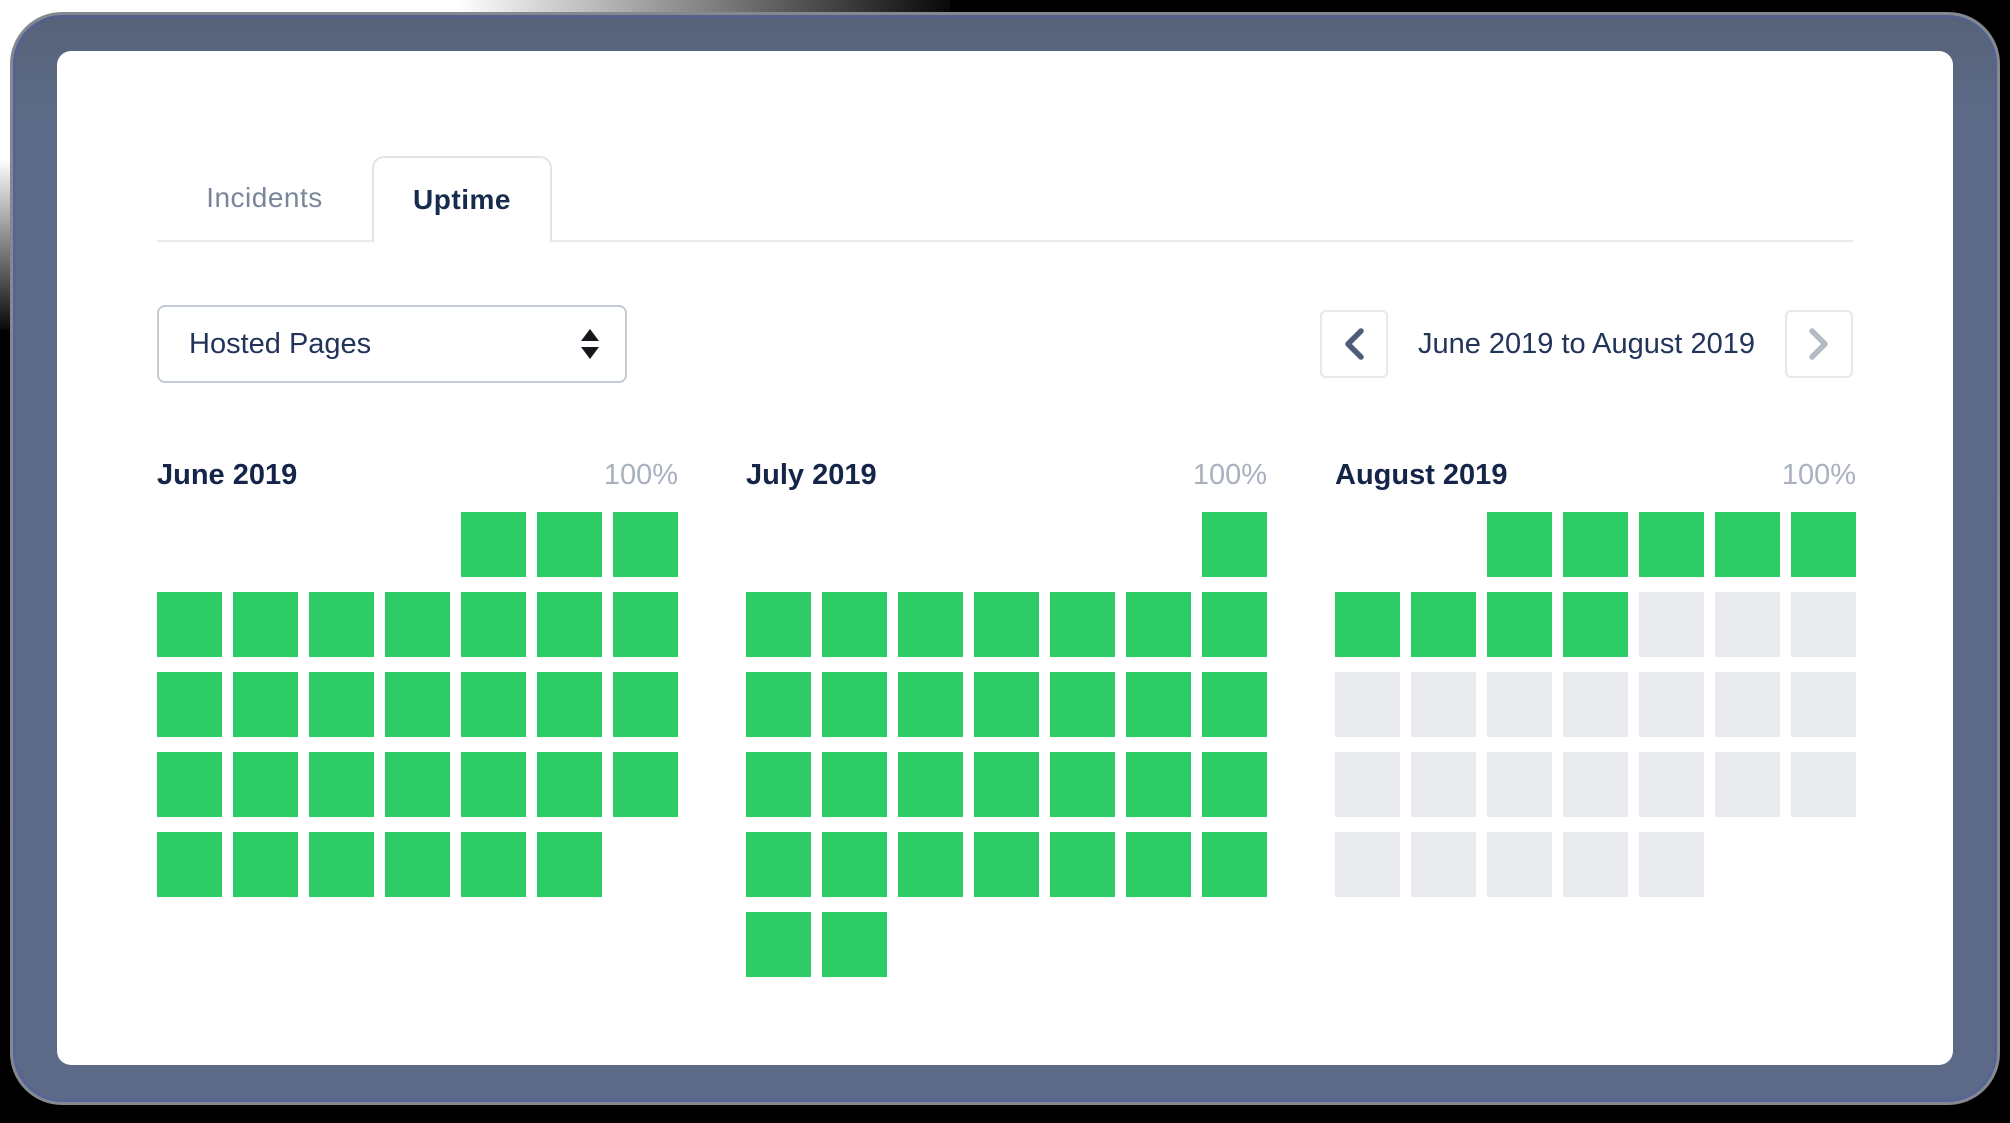  I want to click on month-uptime-percent: 100%, so click(1818, 475).